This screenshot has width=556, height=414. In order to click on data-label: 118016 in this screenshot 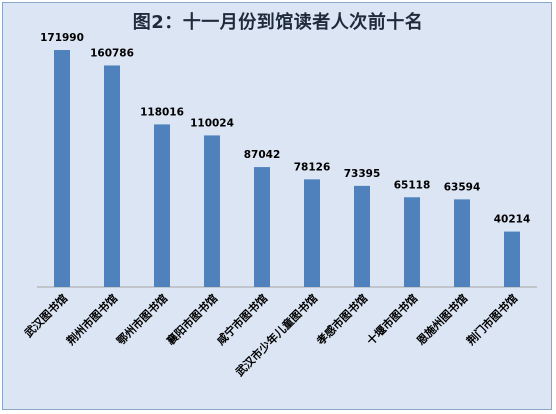, I will do `click(162, 112)`.